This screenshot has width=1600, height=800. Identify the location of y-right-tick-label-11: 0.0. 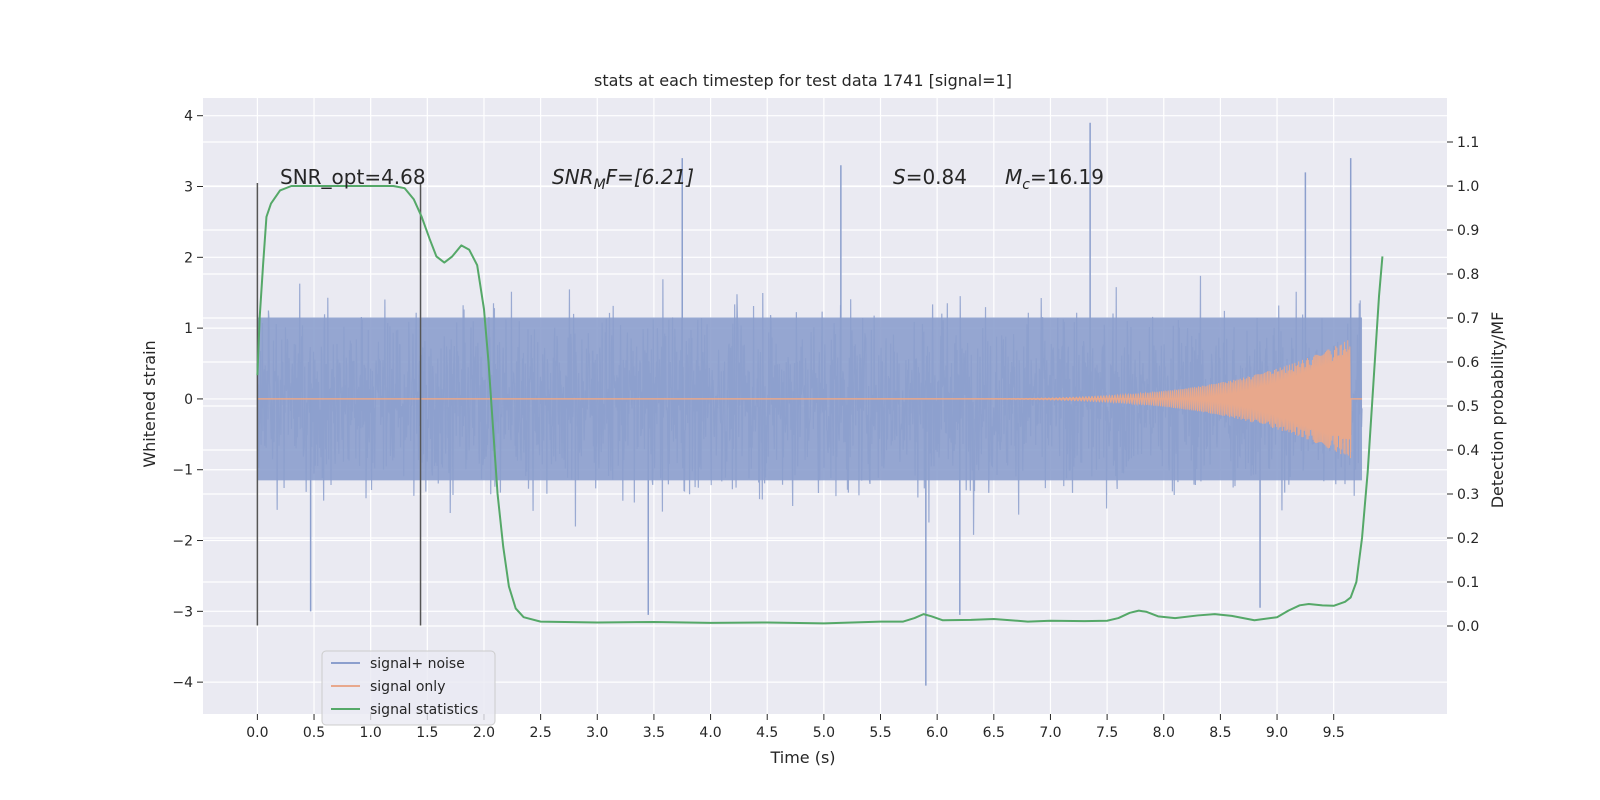
(1468, 627).